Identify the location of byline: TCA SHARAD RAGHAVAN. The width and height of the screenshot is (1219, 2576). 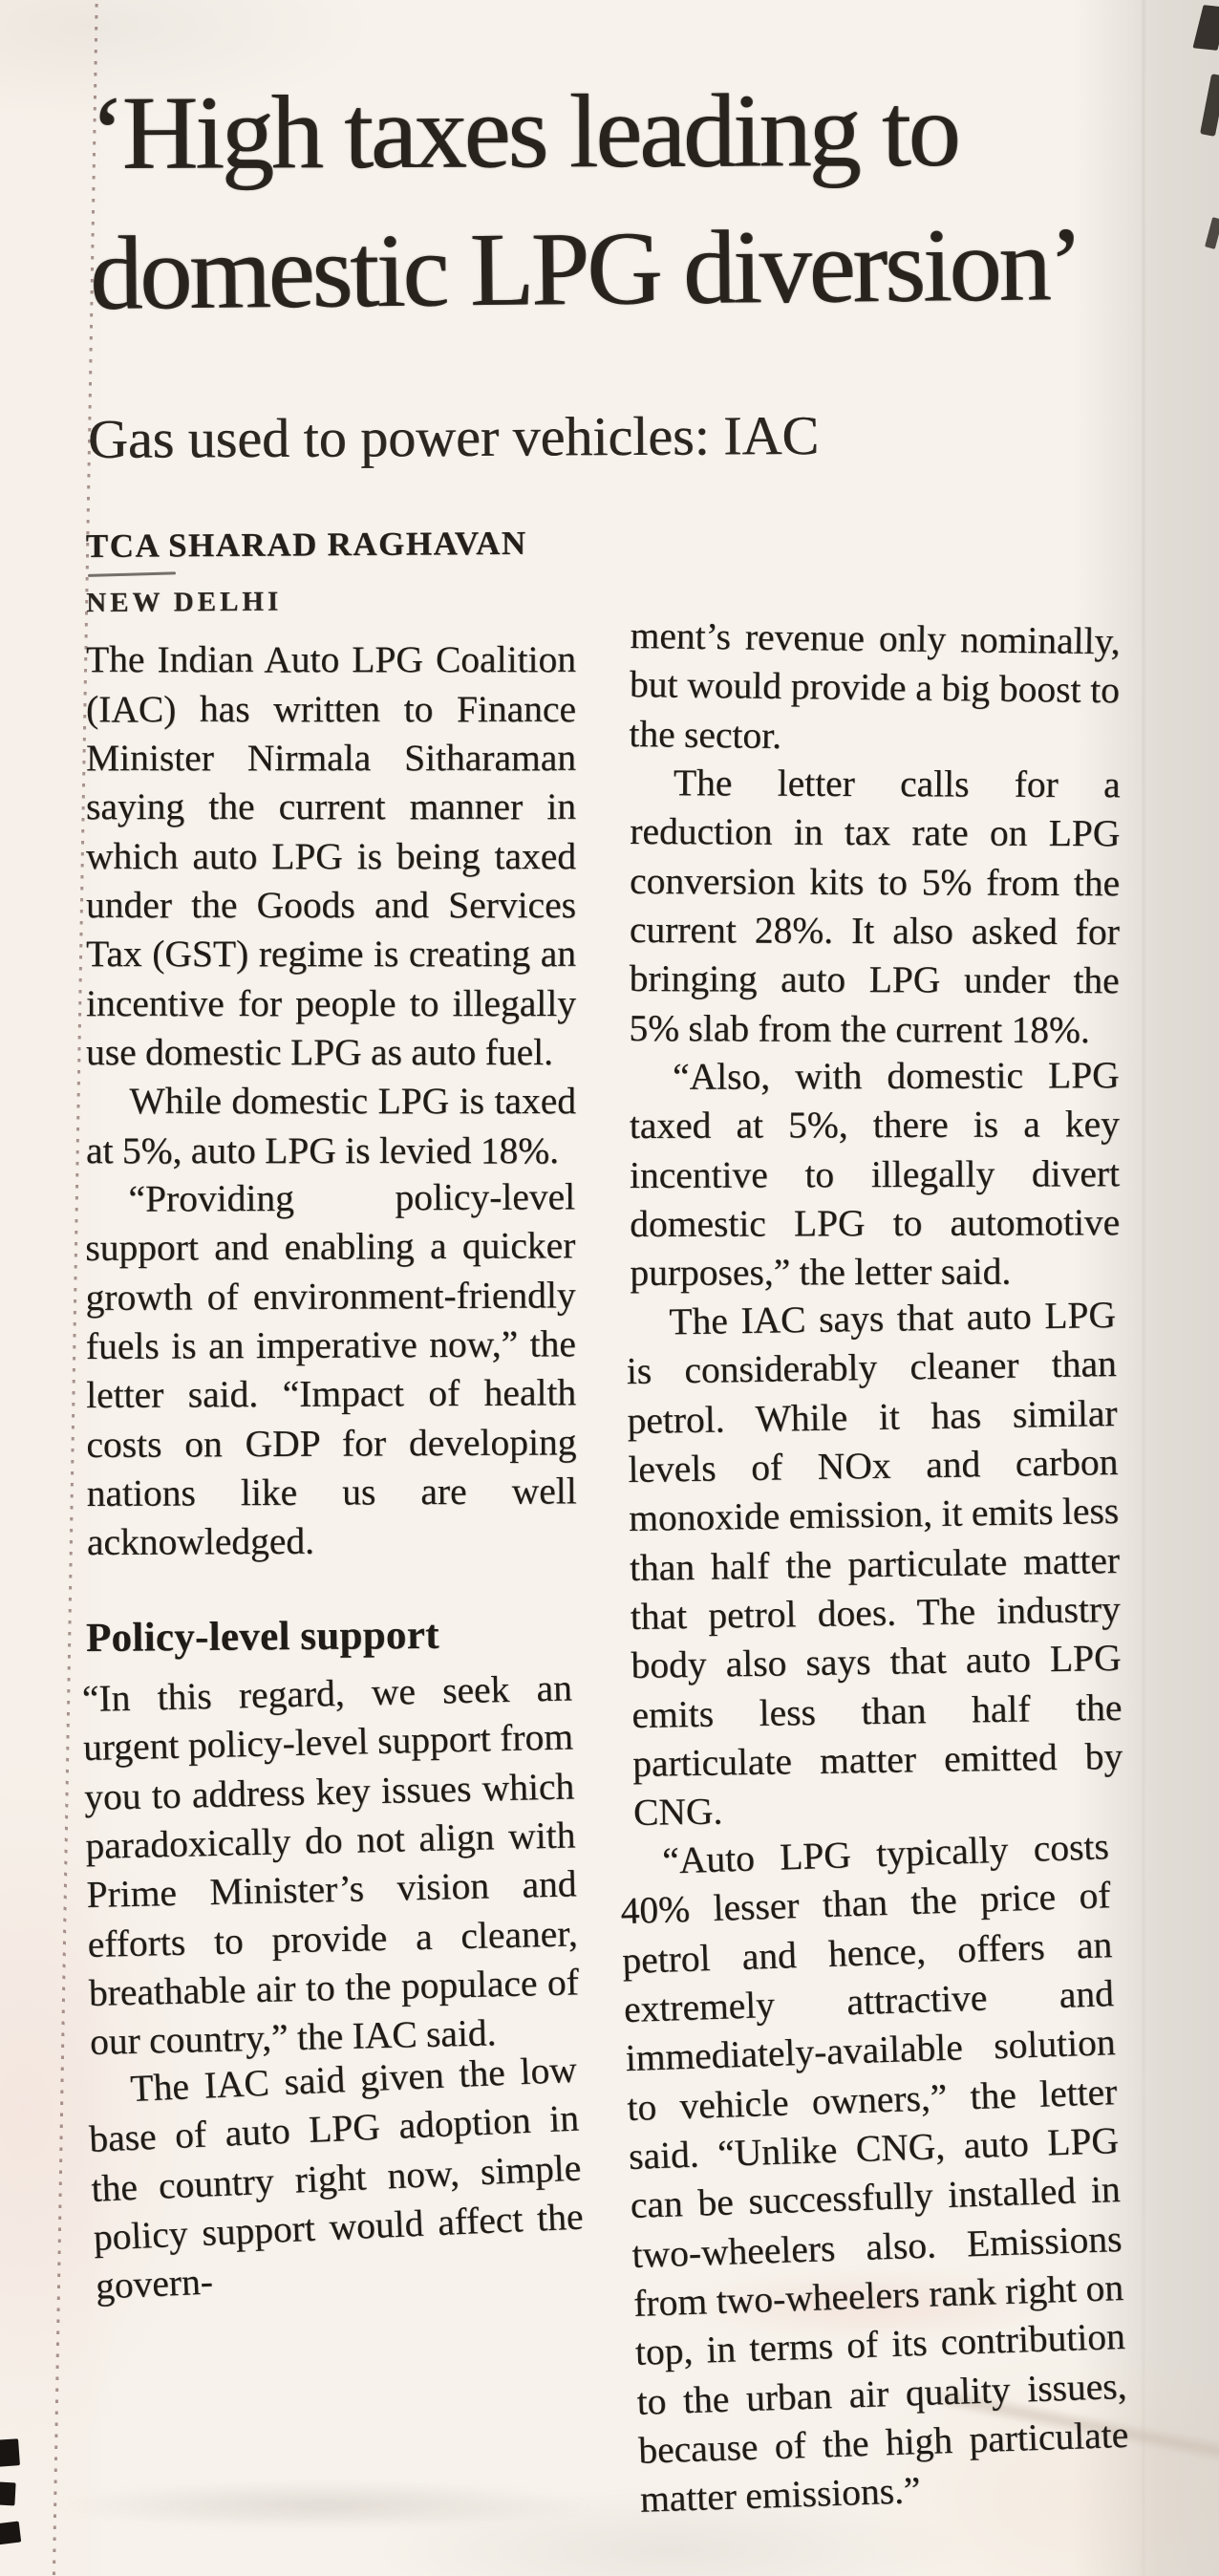
(306, 545).